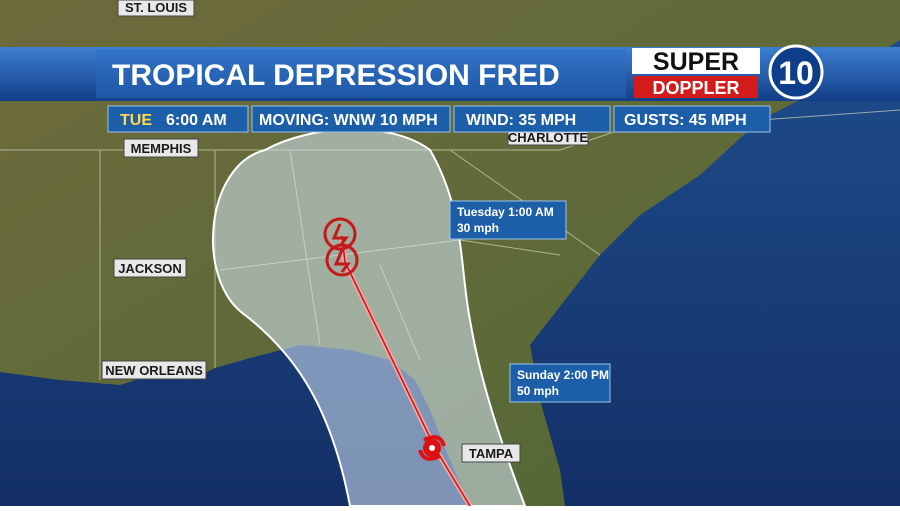 Image resolution: width=900 pixels, height=511 pixels. I want to click on forecast-wind: 30 mph, so click(478, 228).